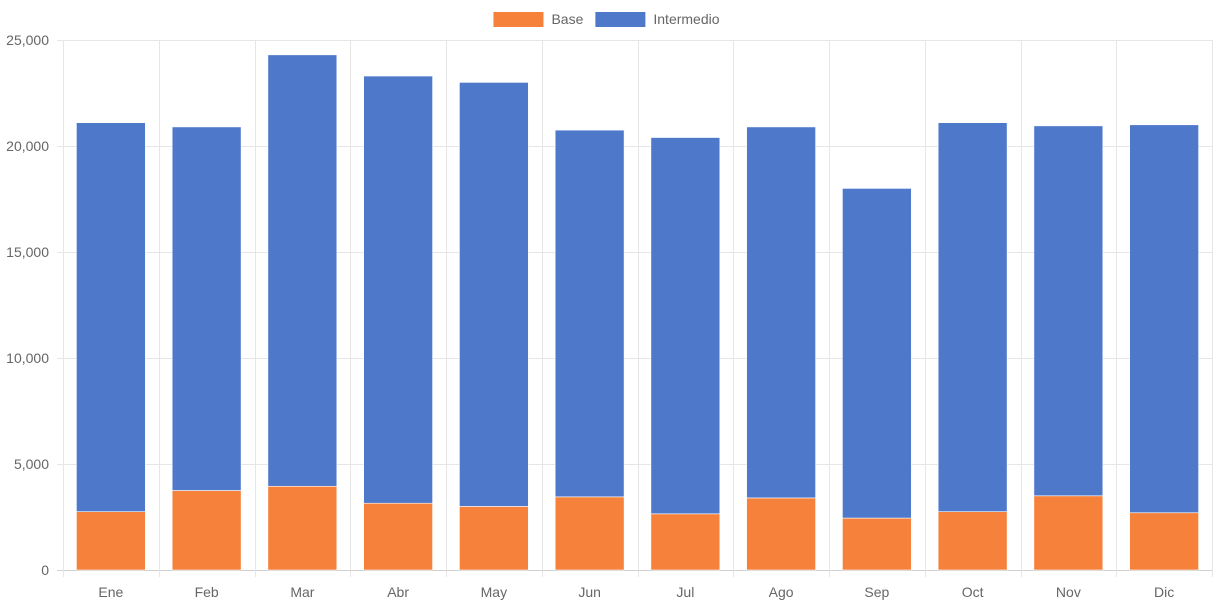  What do you see at coordinates (972, 541) in the screenshot?
I see `bar-base-oct` at bounding box center [972, 541].